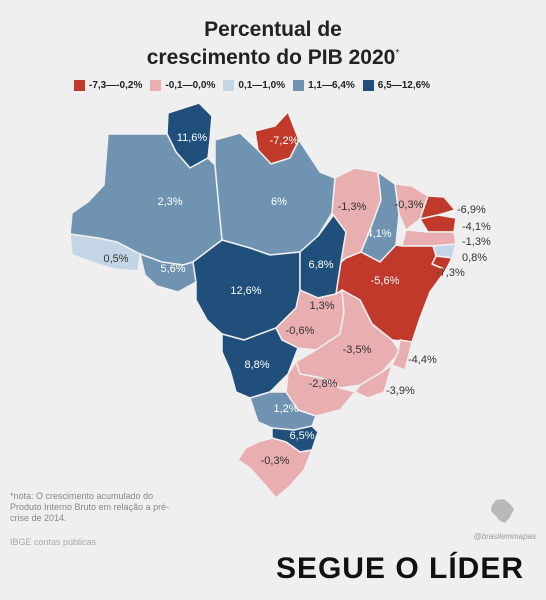  Describe the element at coordinates (471, 210) in the screenshot. I see `label-rio-grande-do-norte: -6,9%` at that location.